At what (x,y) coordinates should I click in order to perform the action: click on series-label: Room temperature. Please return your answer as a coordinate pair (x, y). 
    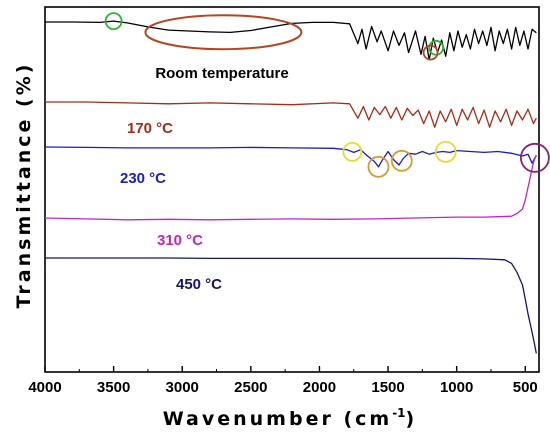
    Looking at the image, I should click on (221, 73).